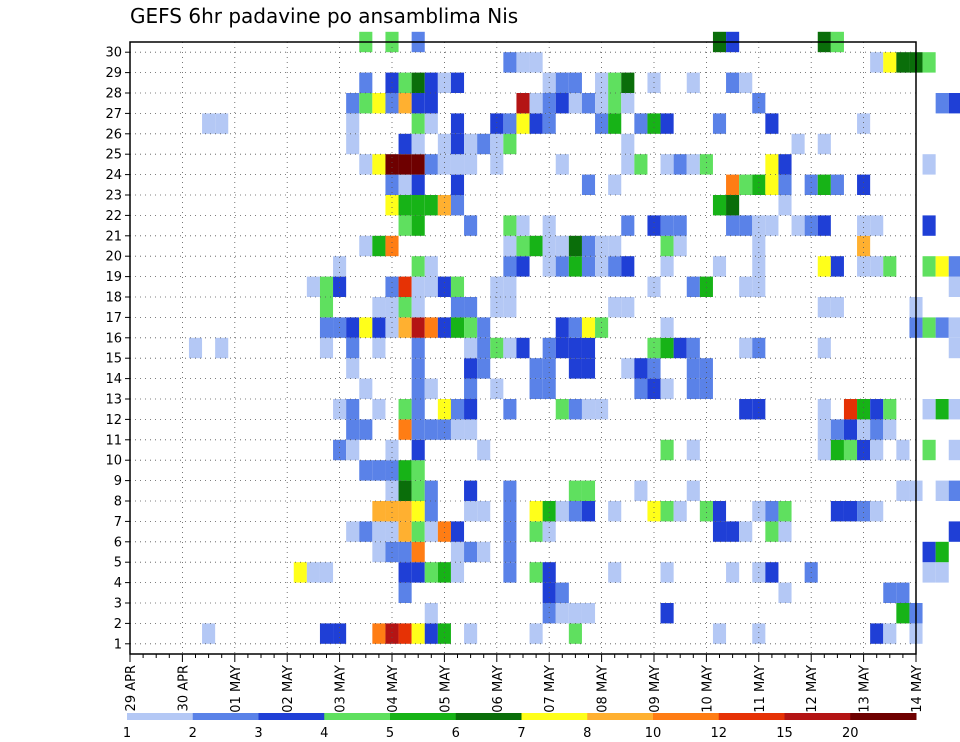  Describe the element at coordinates (456, 733) in the screenshot. I see `colorbar-label: 6` at that location.